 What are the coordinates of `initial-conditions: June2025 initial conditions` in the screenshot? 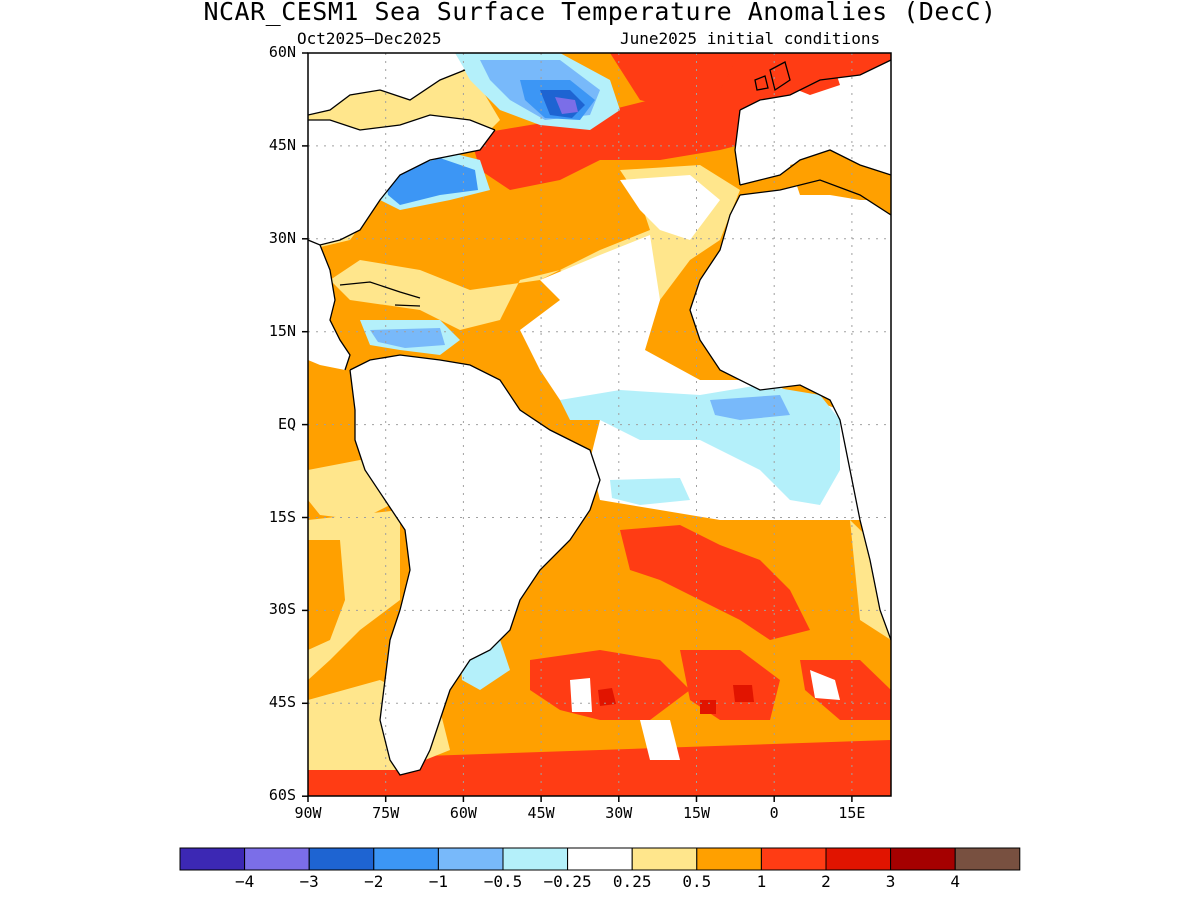 It's located at (750, 38).